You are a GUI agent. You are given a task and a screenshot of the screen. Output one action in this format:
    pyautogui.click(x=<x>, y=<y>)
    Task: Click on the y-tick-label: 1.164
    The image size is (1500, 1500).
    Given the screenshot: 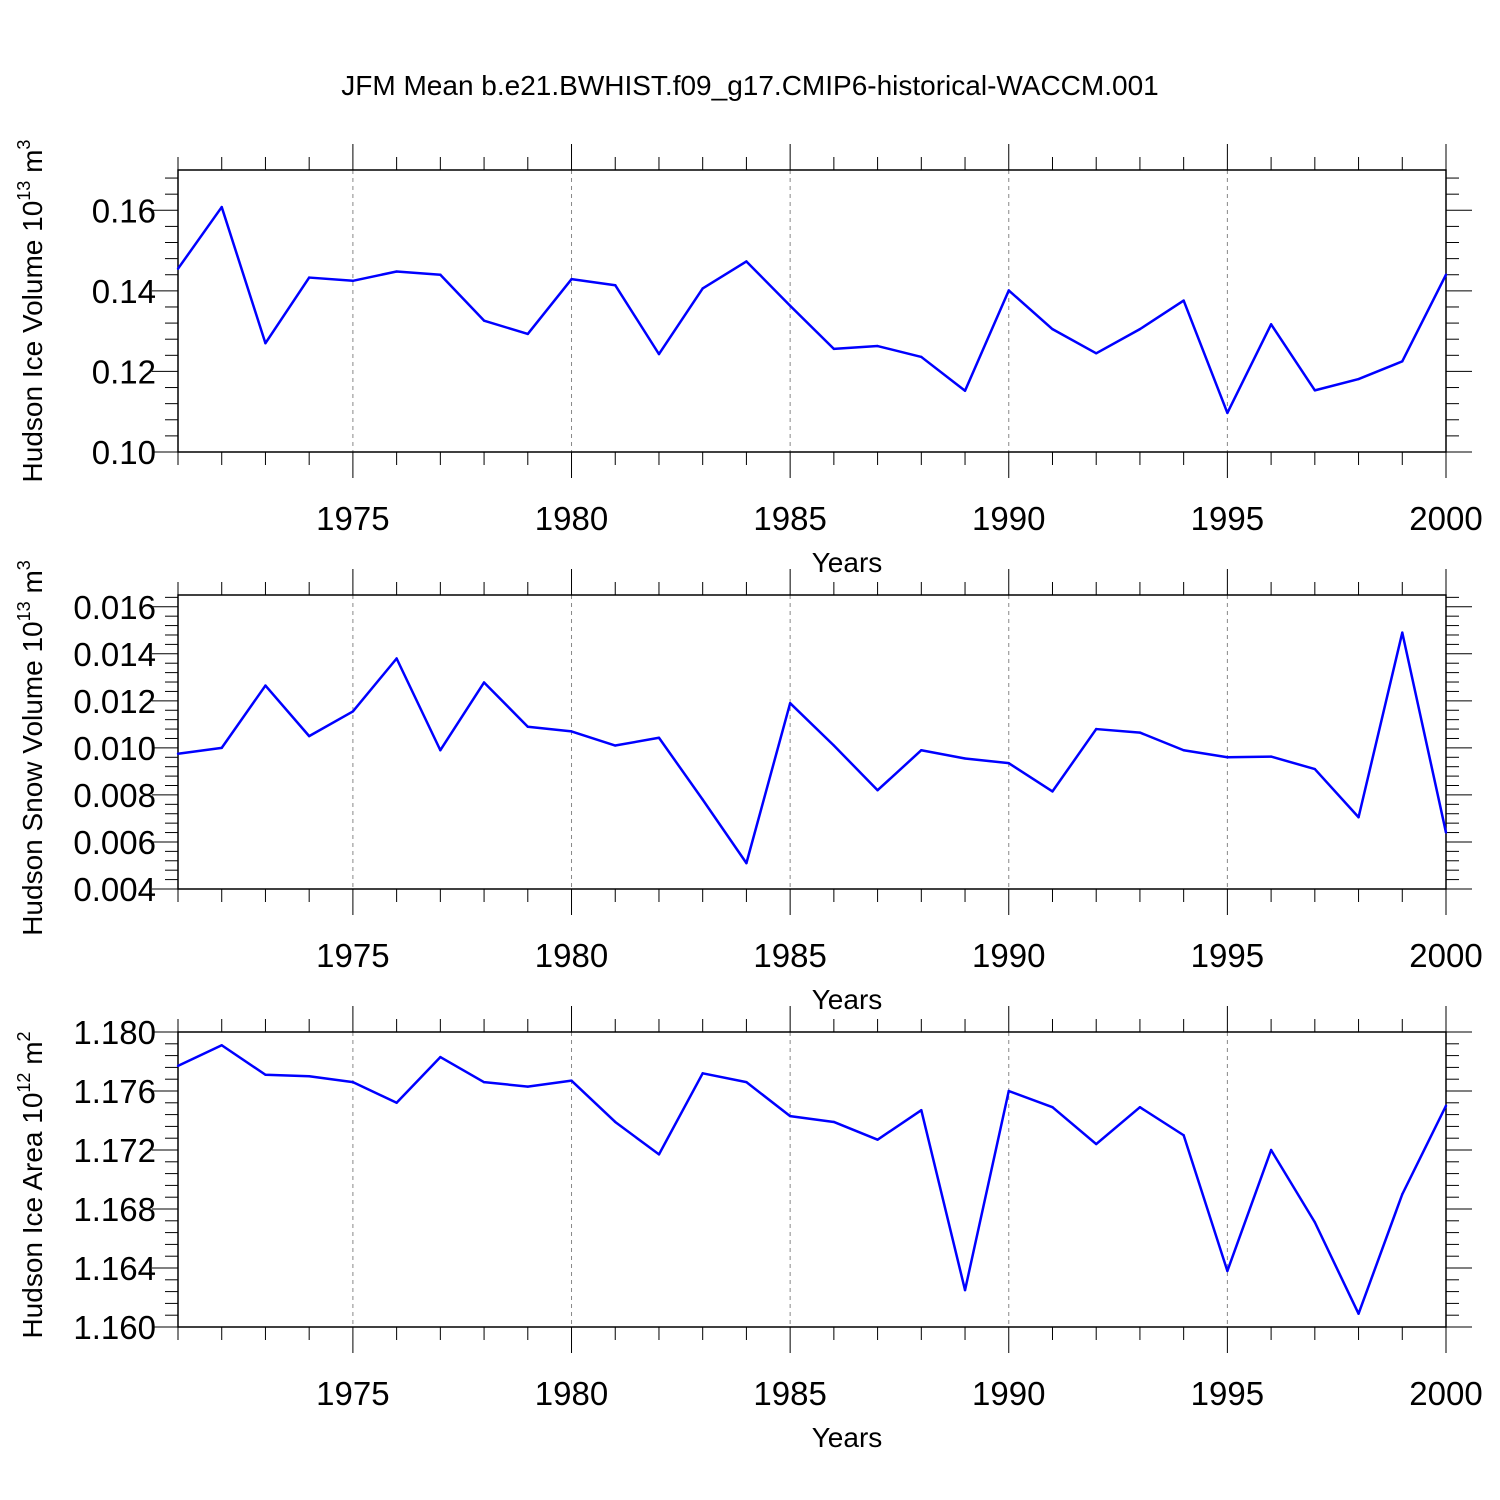 What is the action you would take?
    pyautogui.click(x=114, y=1268)
    